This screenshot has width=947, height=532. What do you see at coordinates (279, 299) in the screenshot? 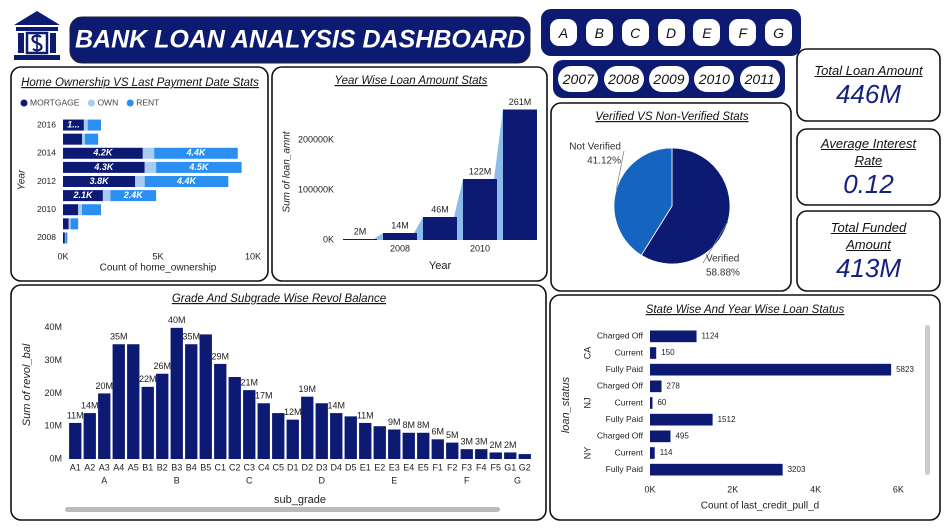
I see `chart-title: Grade And Subgrade Wise Revol Balance` at bounding box center [279, 299].